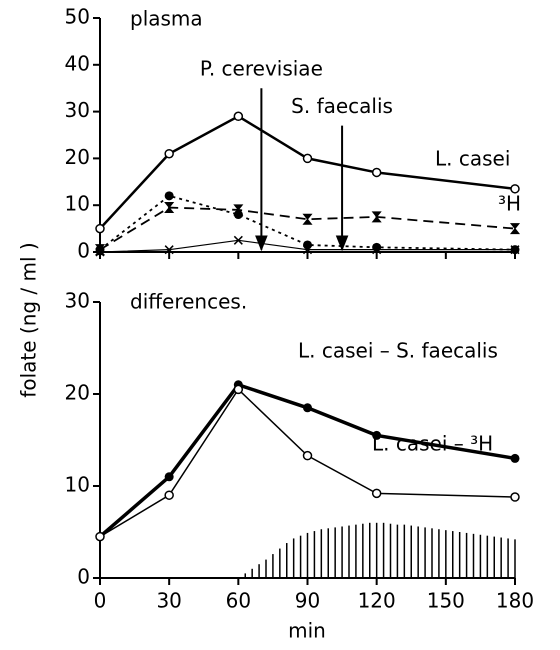 The height and width of the screenshot is (650, 560). What do you see at coordinates (509, 204) in the screenshot?
I see `series-label: ³H` at bounding box center [509, 204].